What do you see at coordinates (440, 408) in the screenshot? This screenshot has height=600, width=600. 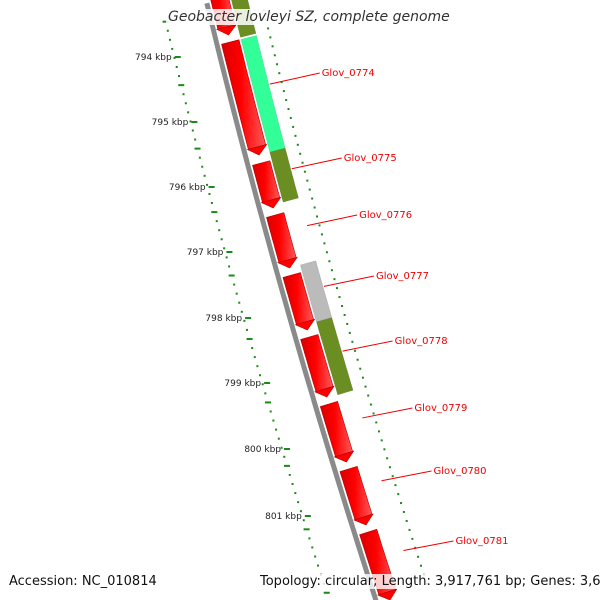 I see `gene-label: Glov_0779` at bounding box center [440, 408].